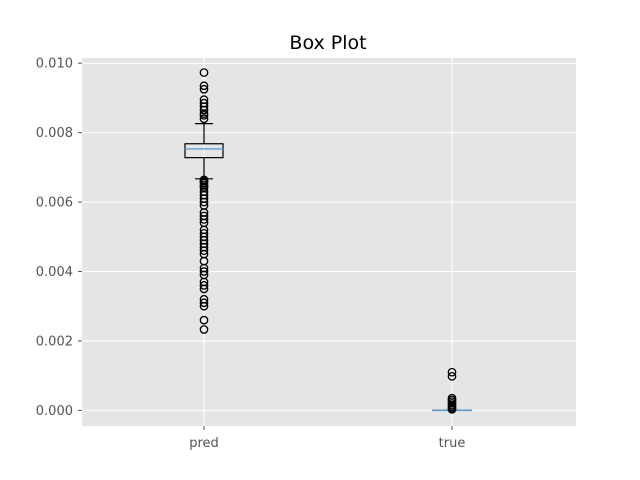  I want to click on y-tick-label: 0.000, so click(54, 411).